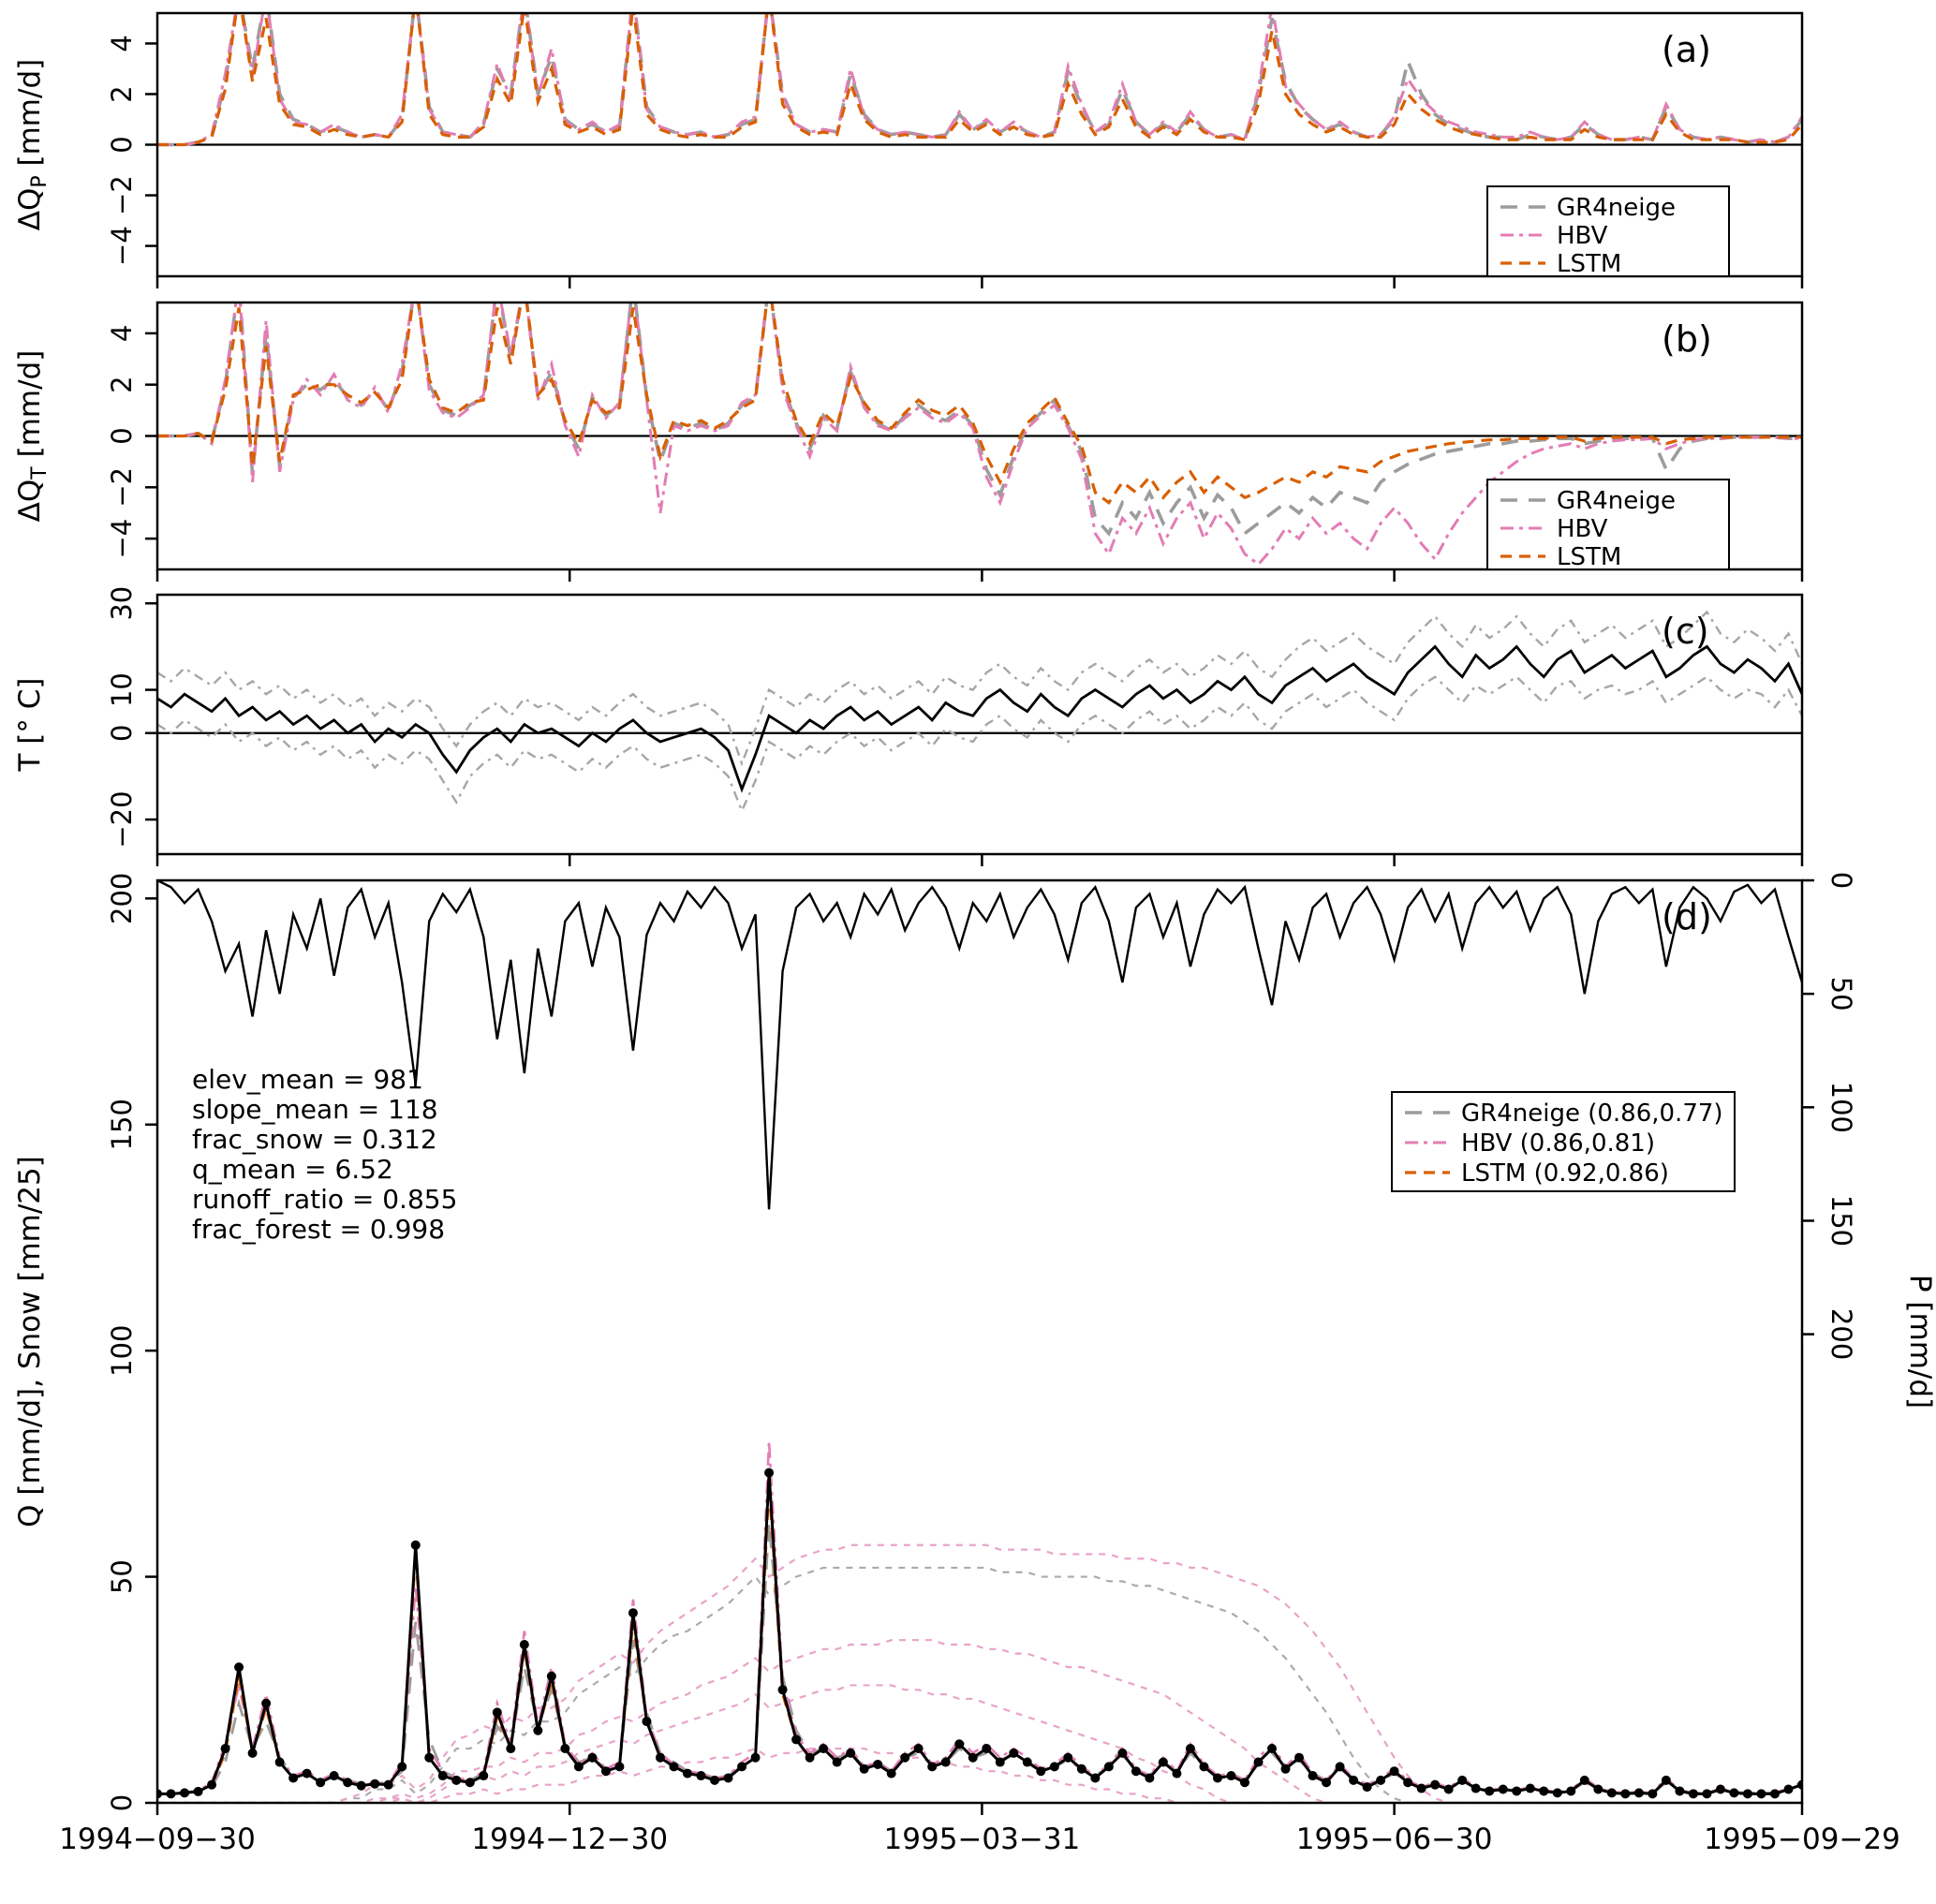 The image size is (1936, 1904). I want to click on series-hbv-dqp, so click(979, 79).